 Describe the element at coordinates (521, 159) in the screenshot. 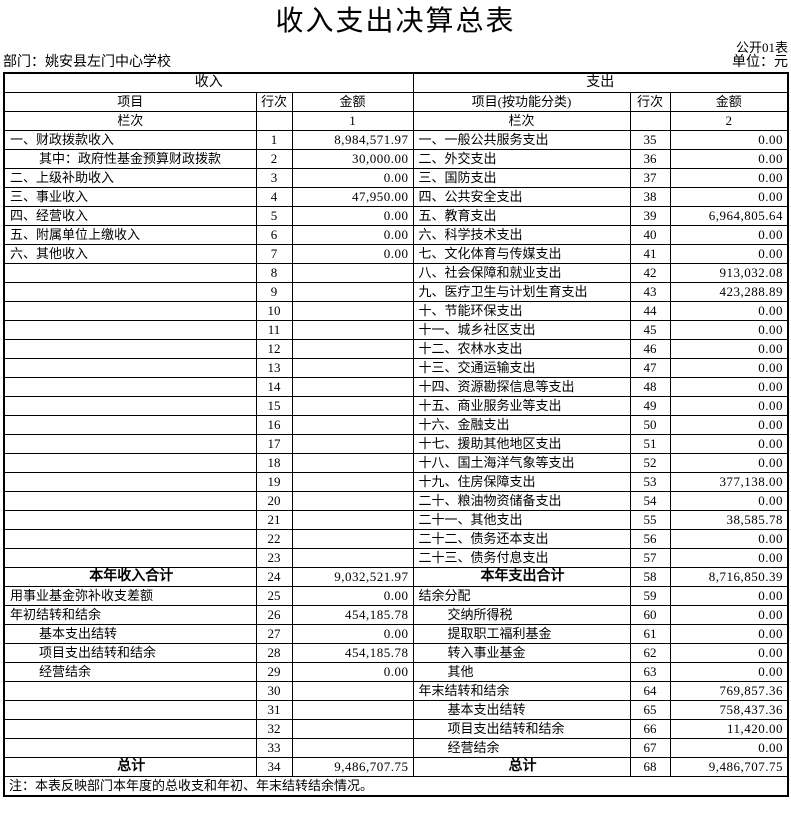

I see `expense-item-cell: 二、外交支出` at that location.